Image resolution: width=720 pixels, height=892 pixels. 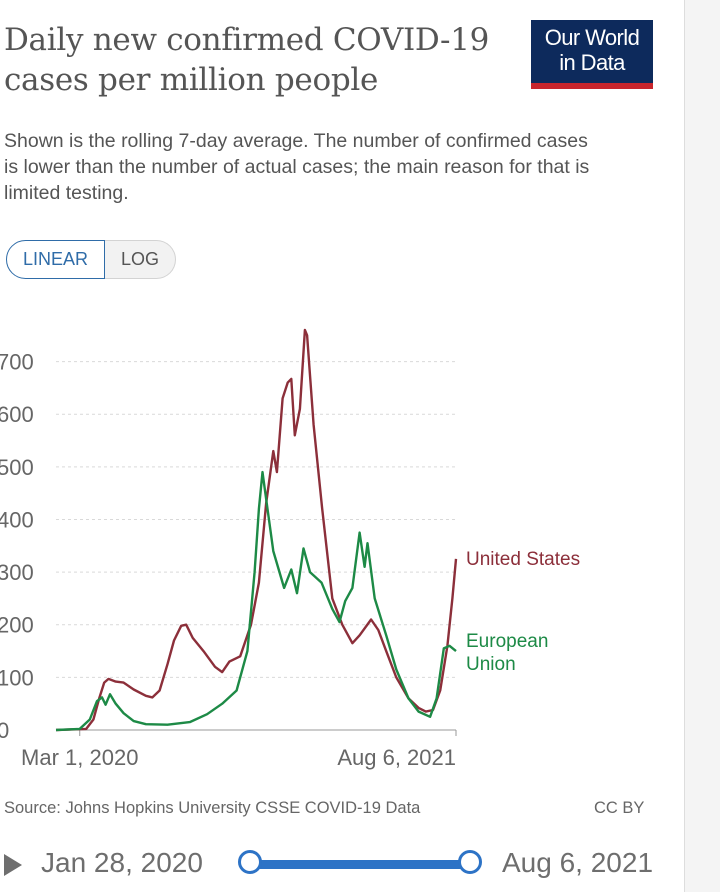 I want to click on scale-toggle: LINEAR LOG, so click(x=91, y=259).